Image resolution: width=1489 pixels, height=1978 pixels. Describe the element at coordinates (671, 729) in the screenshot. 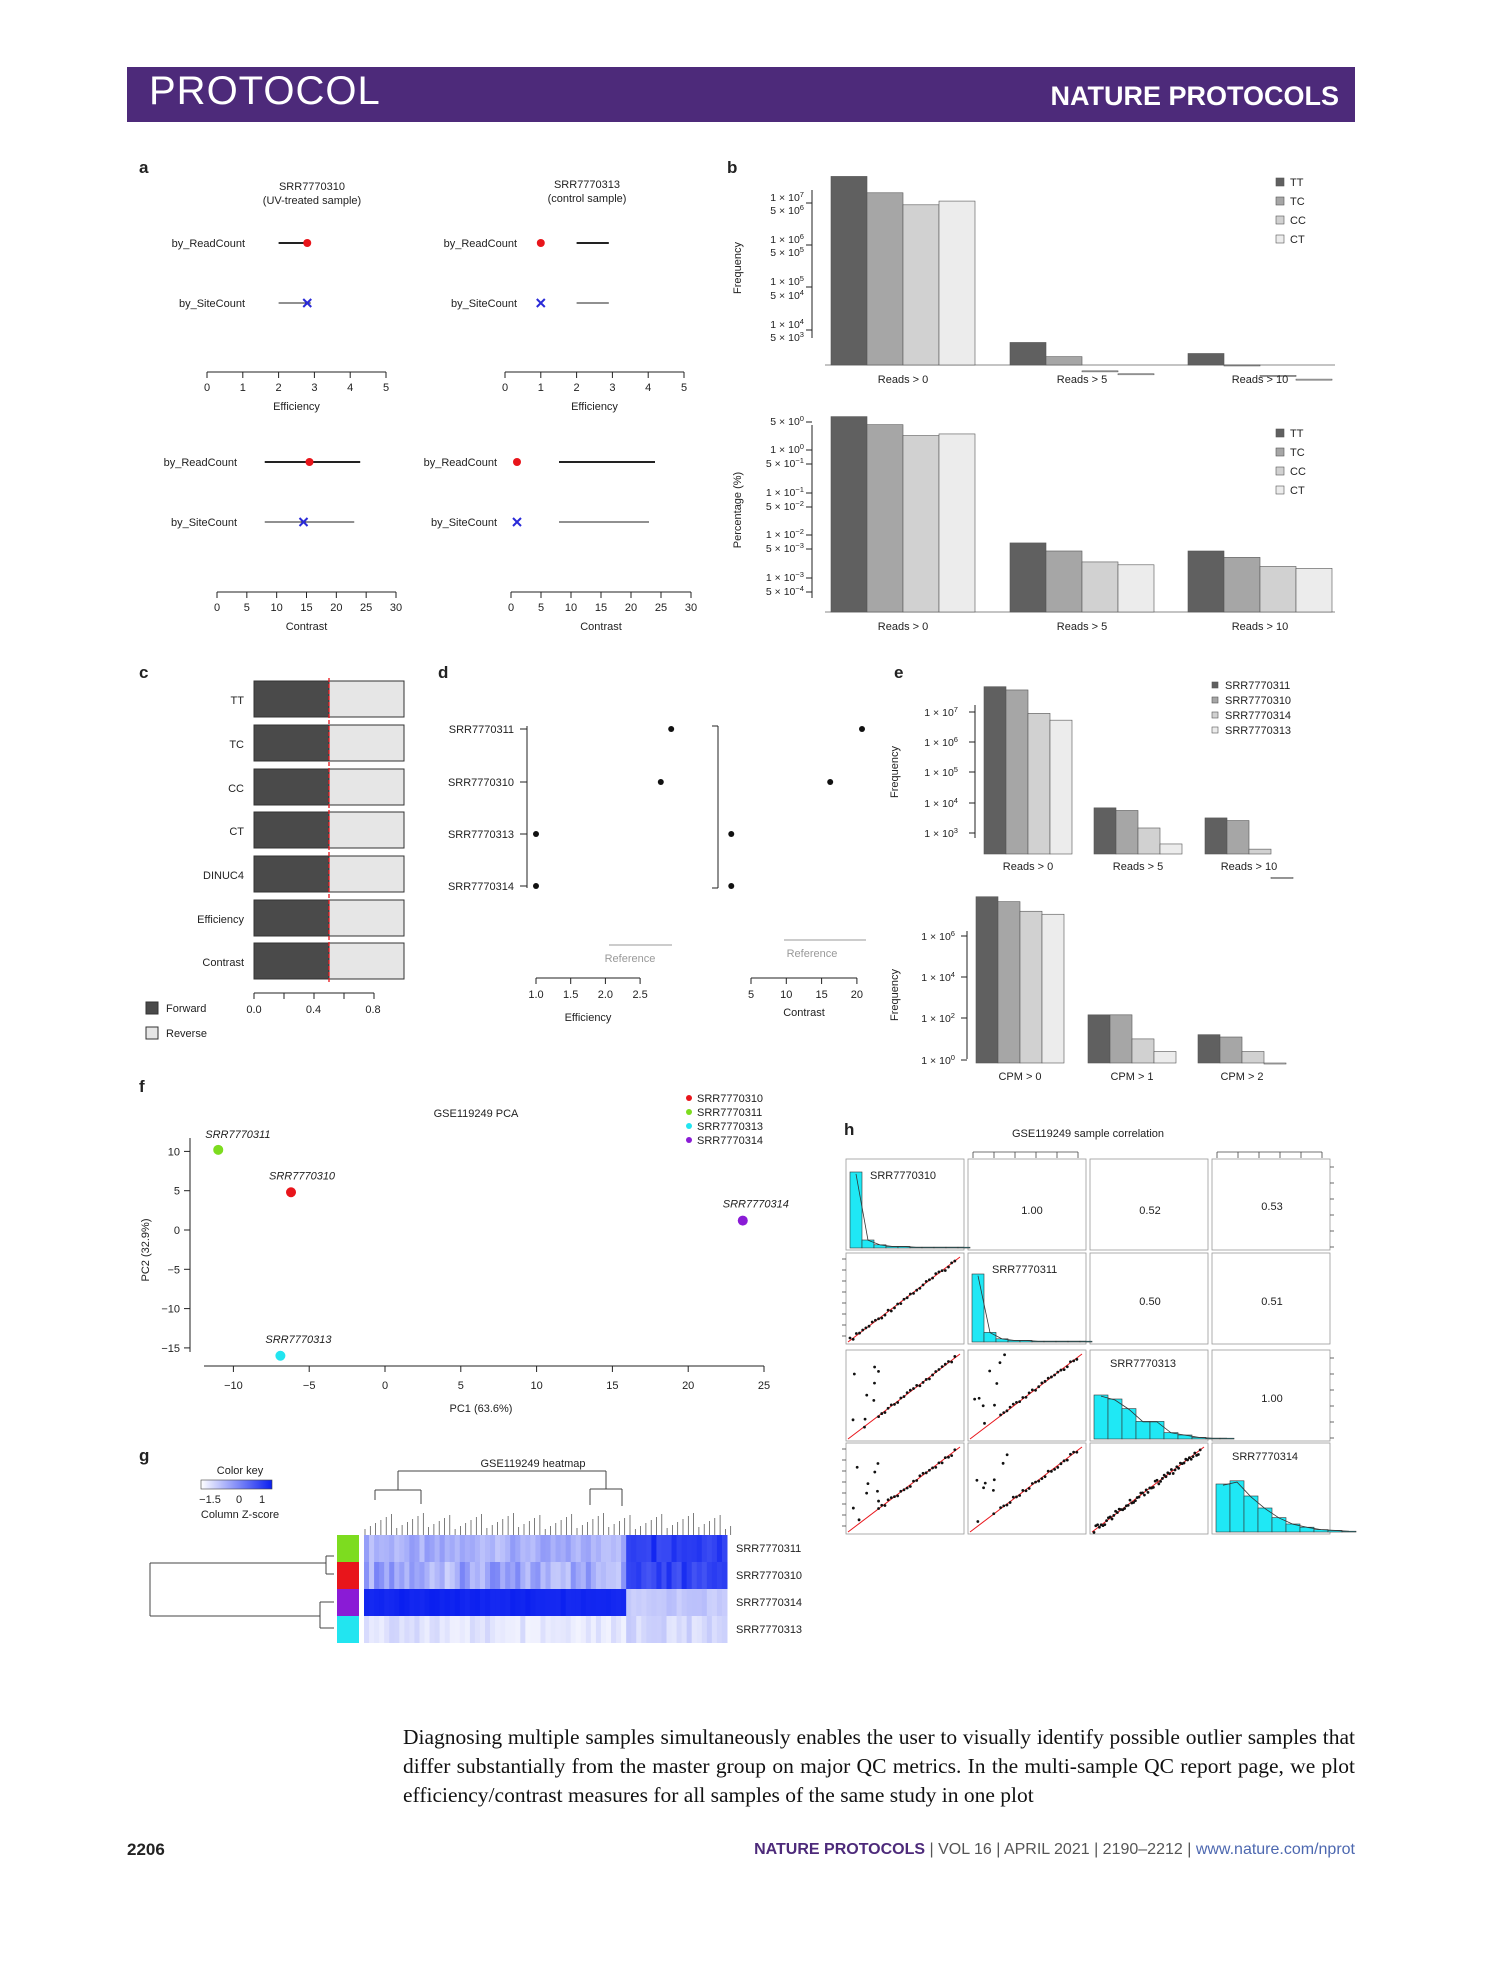

I see `panel-d-eff-point-SRR7770311` at that location.